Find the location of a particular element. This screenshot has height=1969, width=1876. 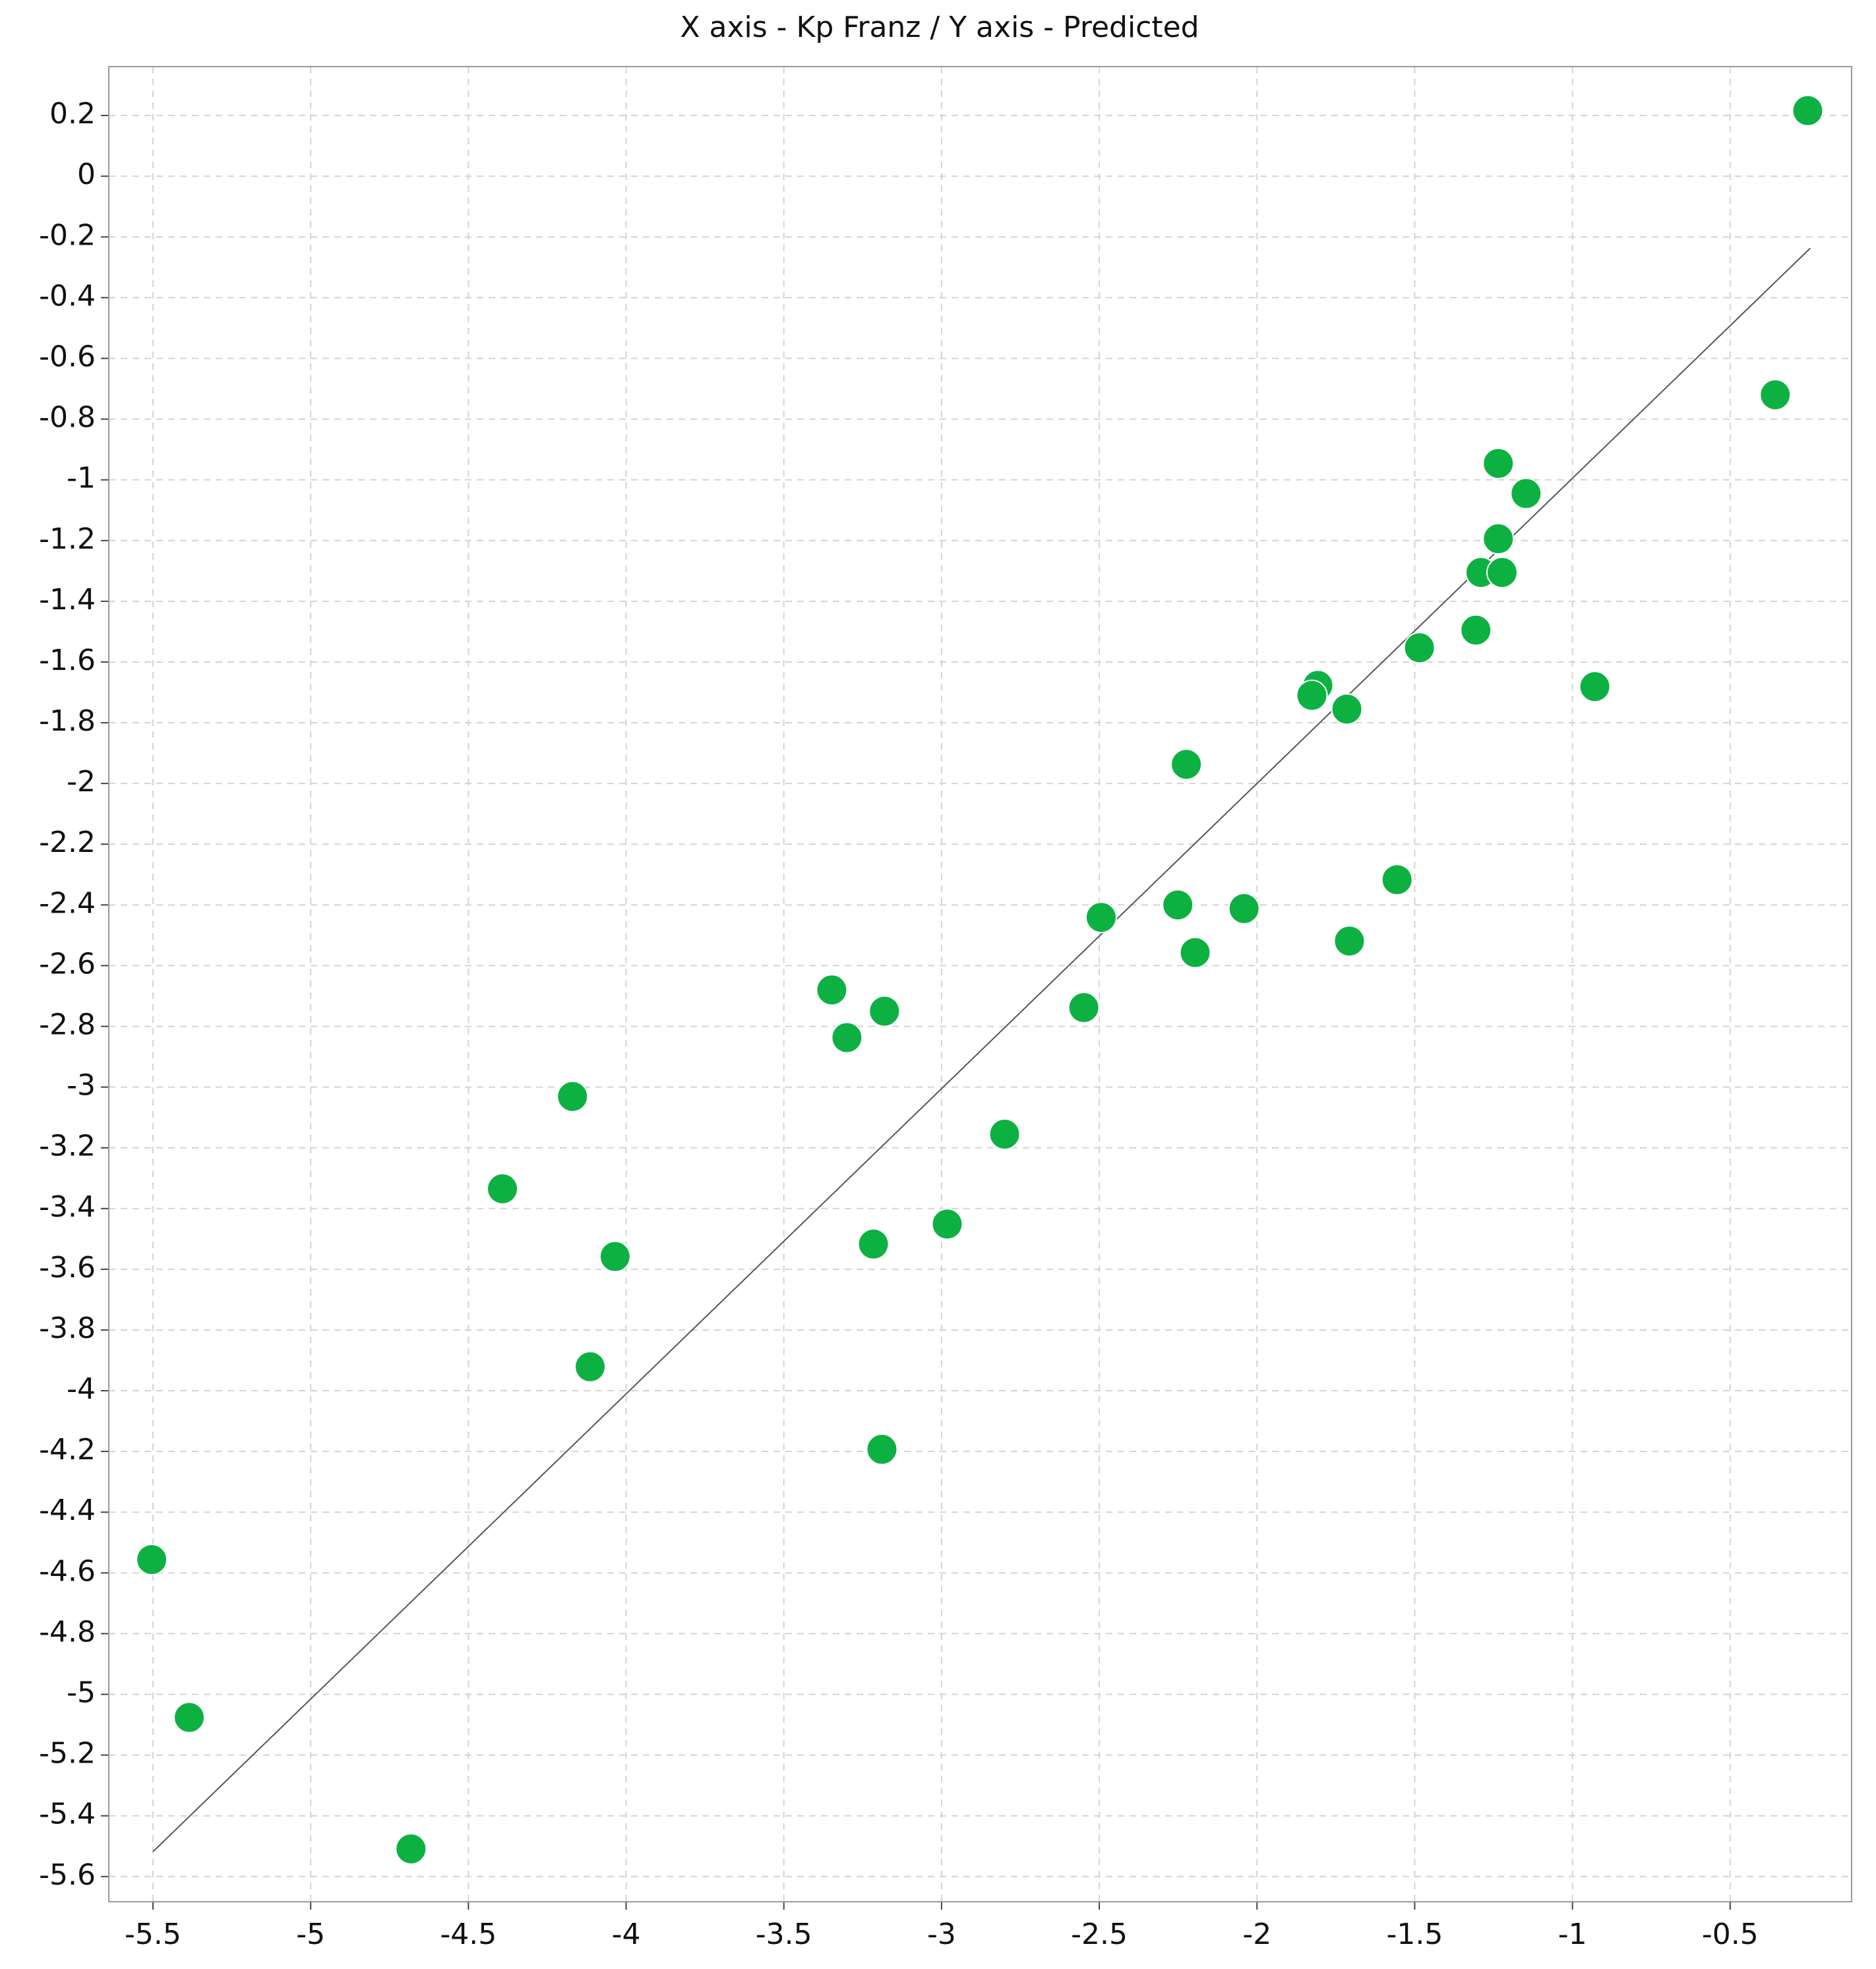

x-tick-label: -5.5 is located at coordinates (153, 1935).